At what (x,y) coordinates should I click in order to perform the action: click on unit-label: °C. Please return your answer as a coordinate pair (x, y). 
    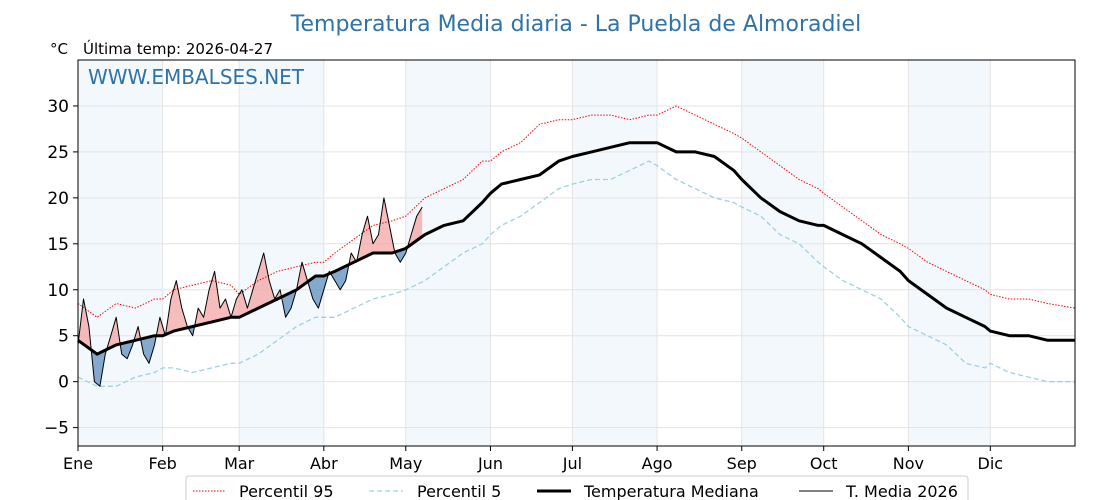
    Looking at the image, I should click on (59, 49).